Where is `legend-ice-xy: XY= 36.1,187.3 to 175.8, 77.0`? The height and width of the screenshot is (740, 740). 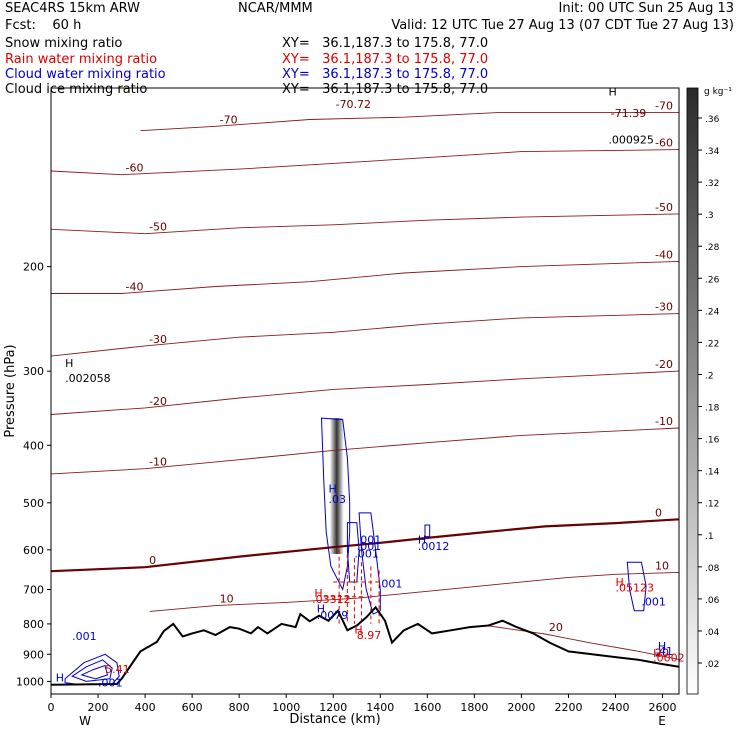
legend-ice-xy: XY= 36.1,187.3 to 175.8, 77.0 is located at coordinates (385, 89).